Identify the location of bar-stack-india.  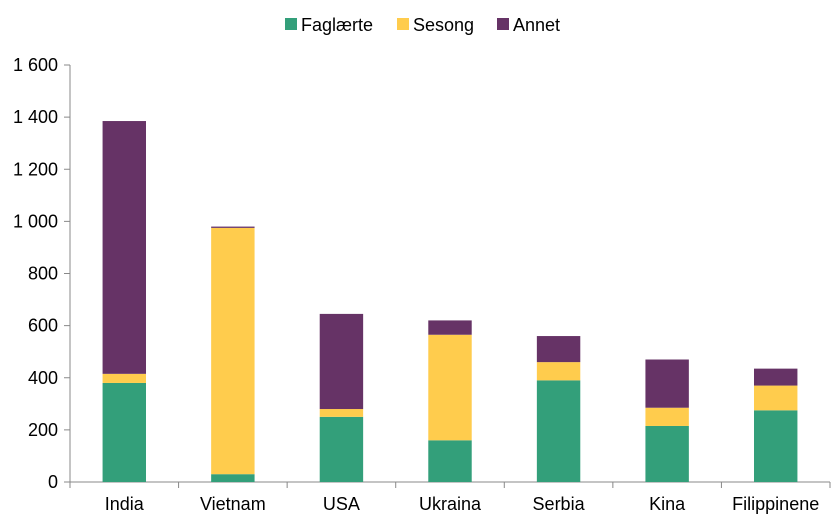
(124, 301).